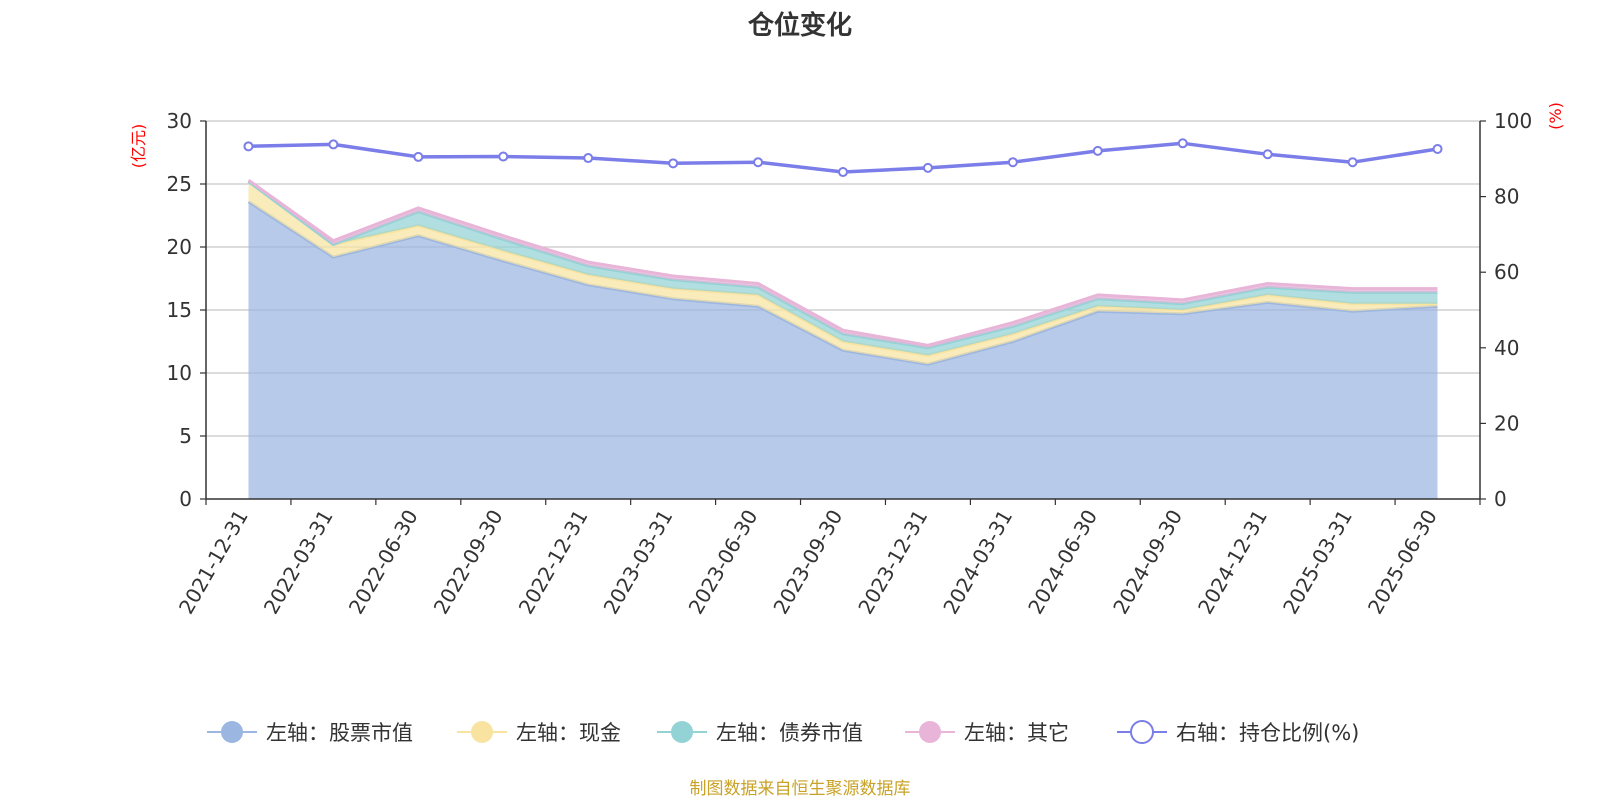  What do you see at coordinates (800, 789) in the screenshot?
I see `data-source-note: 制图数据来自恒生聚源数据库` at bounding box center [800, 789].